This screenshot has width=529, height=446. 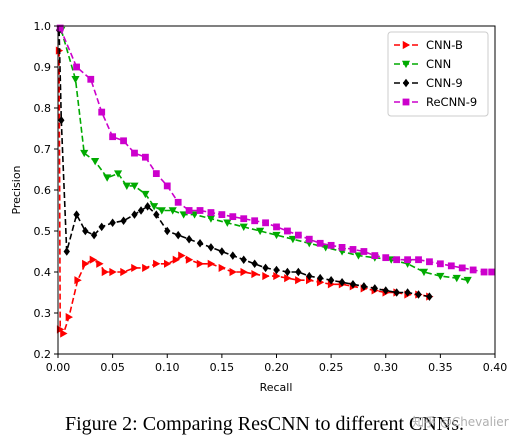 I want to click on legend-label: ReCNN-9, so click(x=451, y=102).